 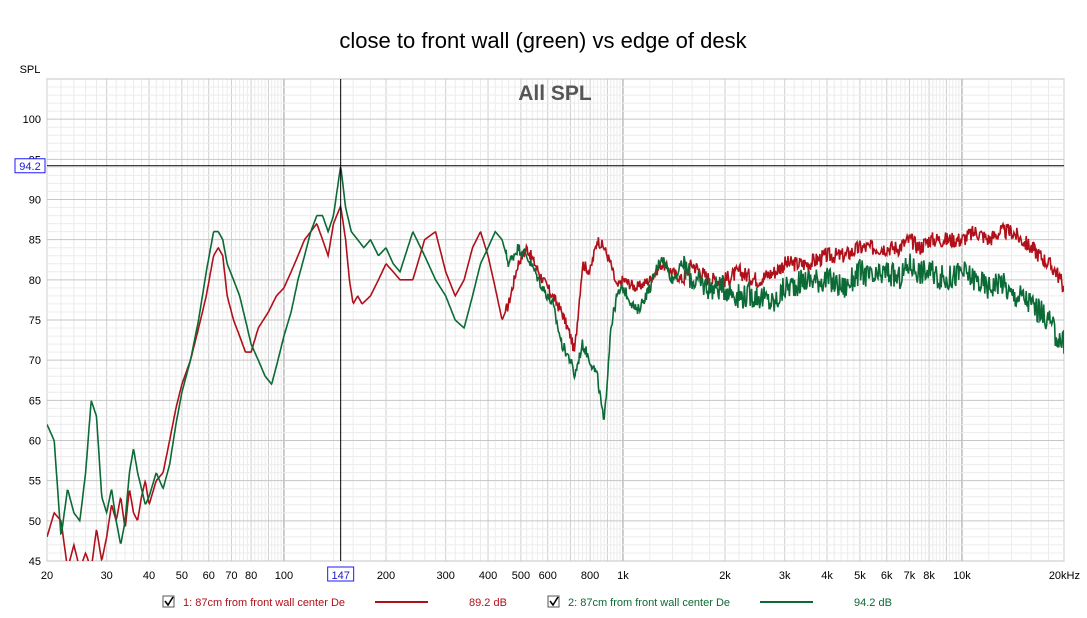 I want to click on x-tick-label: 30, so click(x=107, y=576).